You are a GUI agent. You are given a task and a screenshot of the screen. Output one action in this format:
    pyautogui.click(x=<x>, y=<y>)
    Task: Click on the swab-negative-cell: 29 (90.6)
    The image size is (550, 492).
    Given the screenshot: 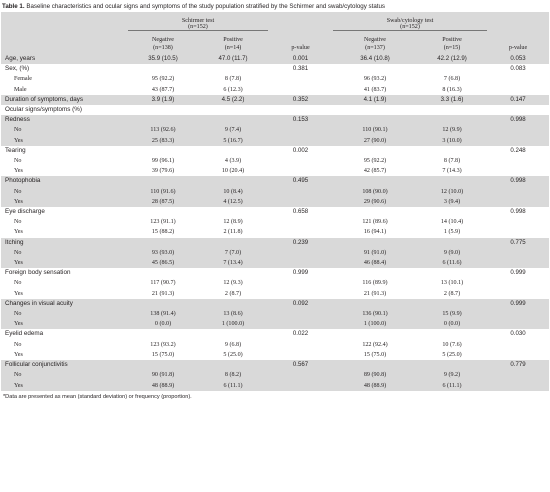 What is the action you would take?
    pyautogui.click(x=375, y=202)
    